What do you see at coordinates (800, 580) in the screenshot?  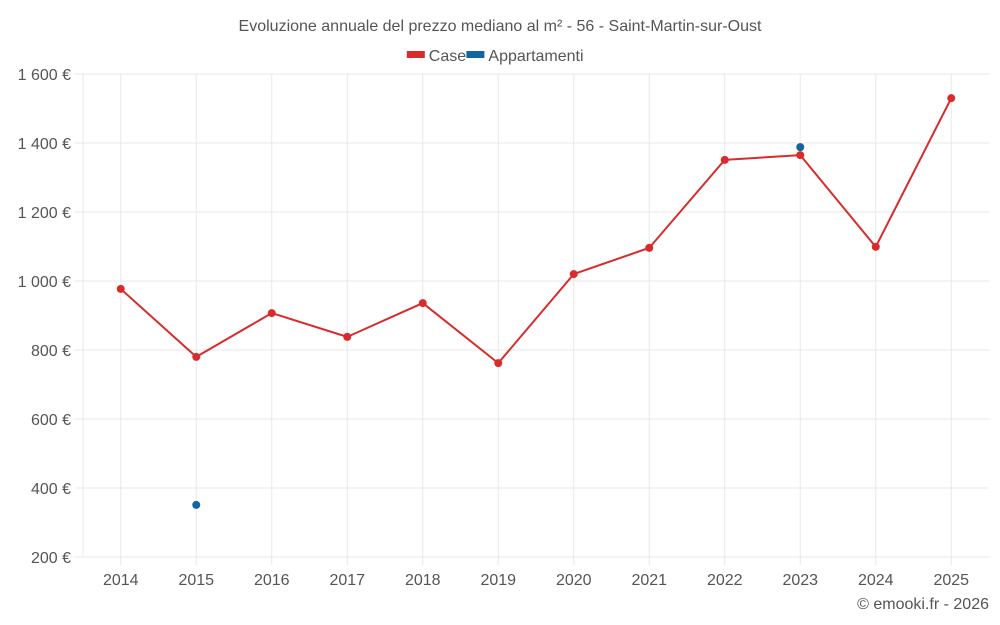 I see `x-tick-label: 2023` at bounding box center [800, 580].